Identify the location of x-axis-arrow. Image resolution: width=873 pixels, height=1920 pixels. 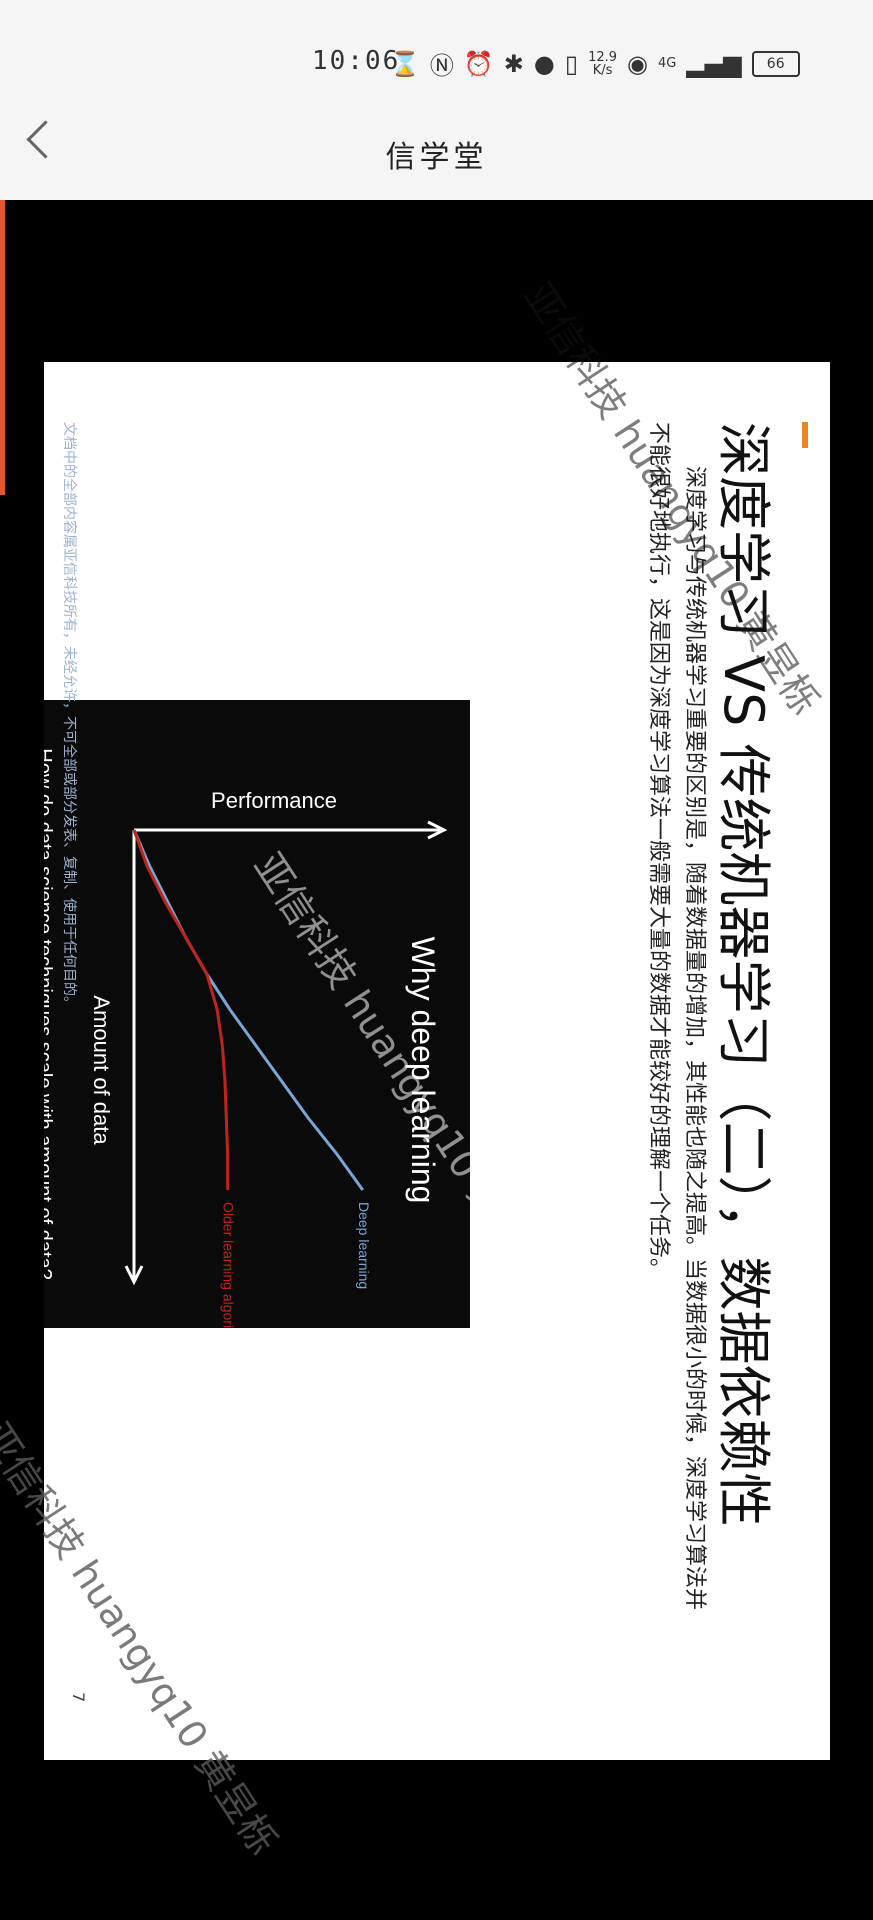
(134, 1275).